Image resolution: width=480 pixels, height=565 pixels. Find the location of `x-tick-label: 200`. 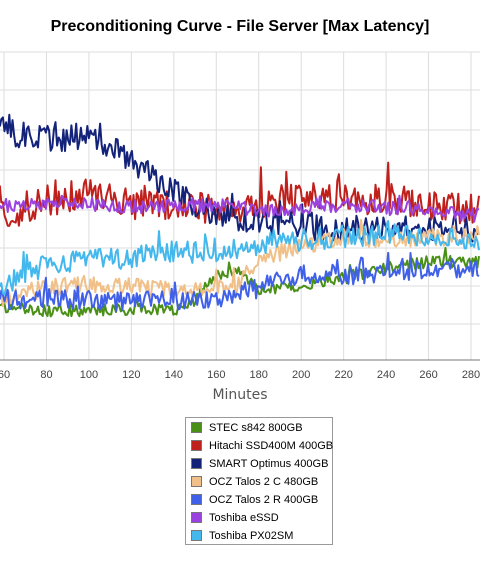

x-tick-label: 200 is located at coordinates (301, 375).